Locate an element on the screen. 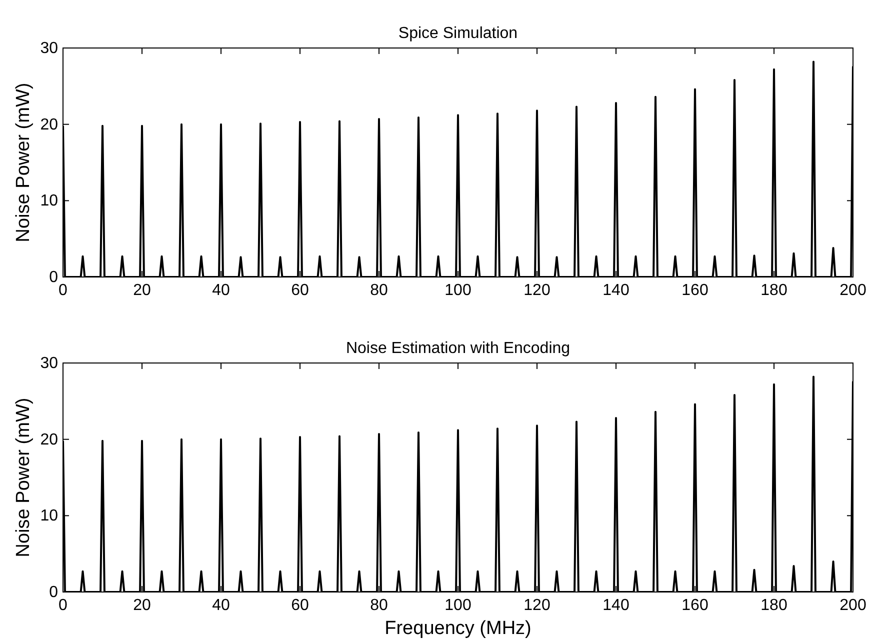 Image resolution: width=873 pixels, height=641 pixels. chart-title: Noise Estimation with Encoding is located at coordinates (458, 348).